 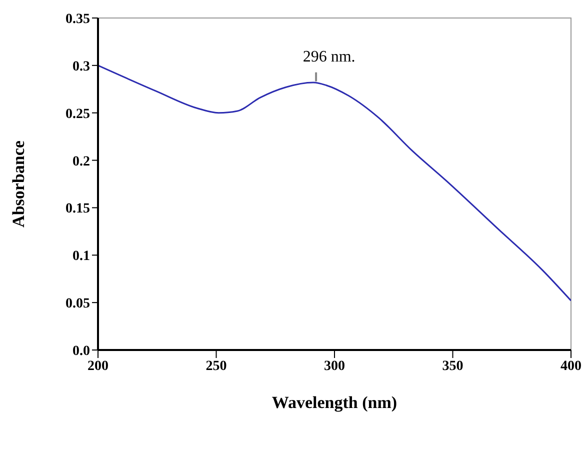 What do you see at coordinates (329, 57) in the screenshot?
I see `annotation: 296 nm.` at bounding box center [329, 57].